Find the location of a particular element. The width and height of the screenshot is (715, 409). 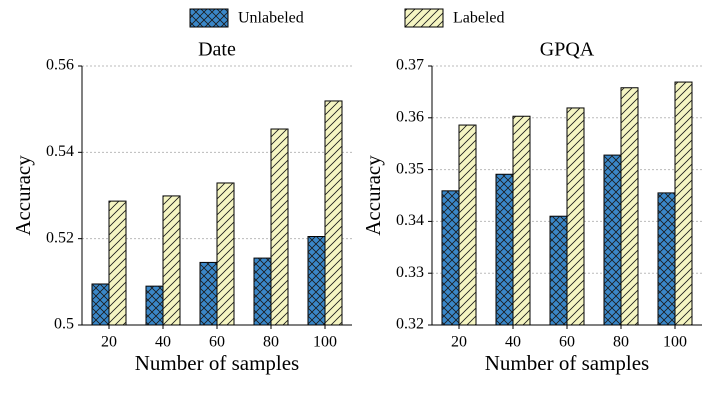

y-tick-label: 0.32 is located at coordinates (410, 324).